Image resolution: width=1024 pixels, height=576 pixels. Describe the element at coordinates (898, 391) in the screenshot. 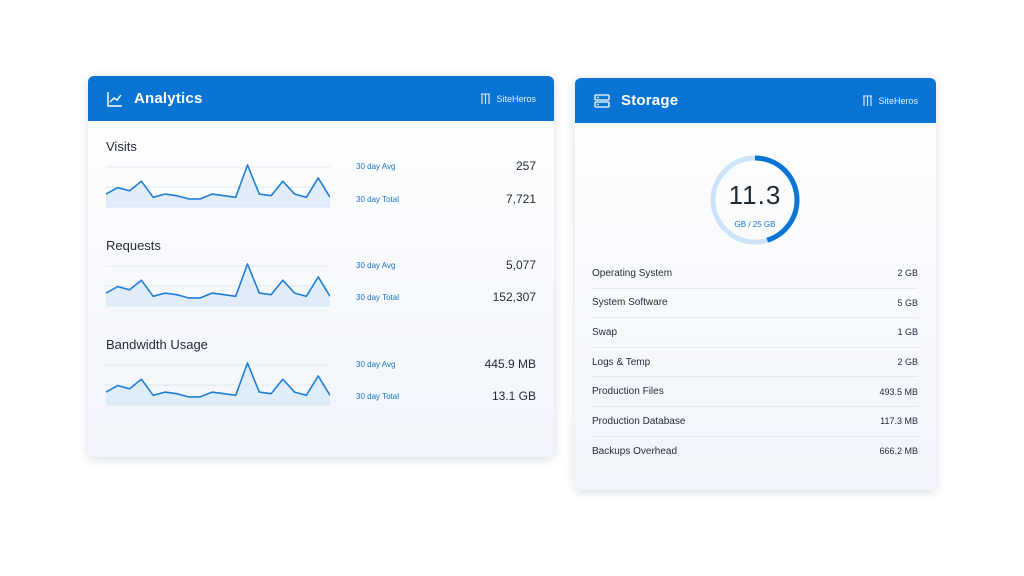

I see `row-value: 493.5 MB` at that location.